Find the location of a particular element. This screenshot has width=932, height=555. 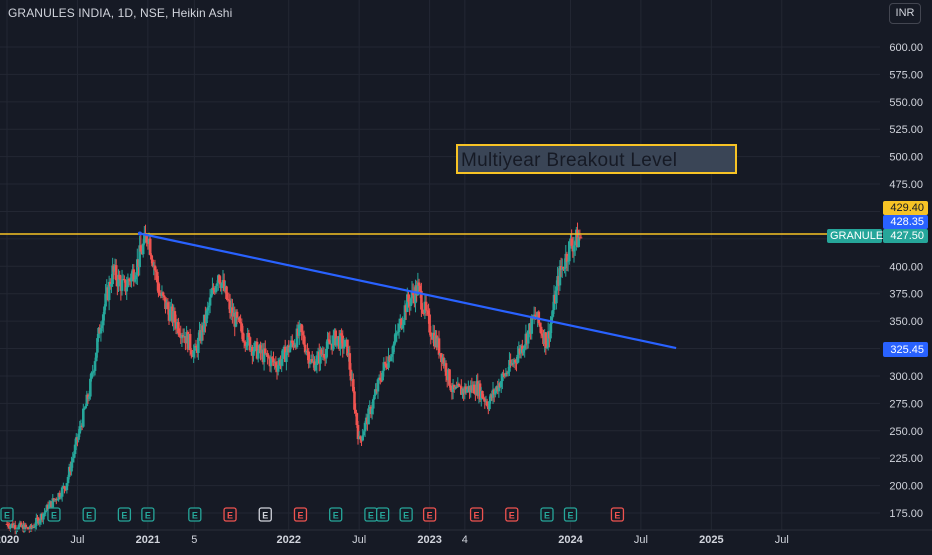

currency-button: INR is located at coordinates (905, 13).